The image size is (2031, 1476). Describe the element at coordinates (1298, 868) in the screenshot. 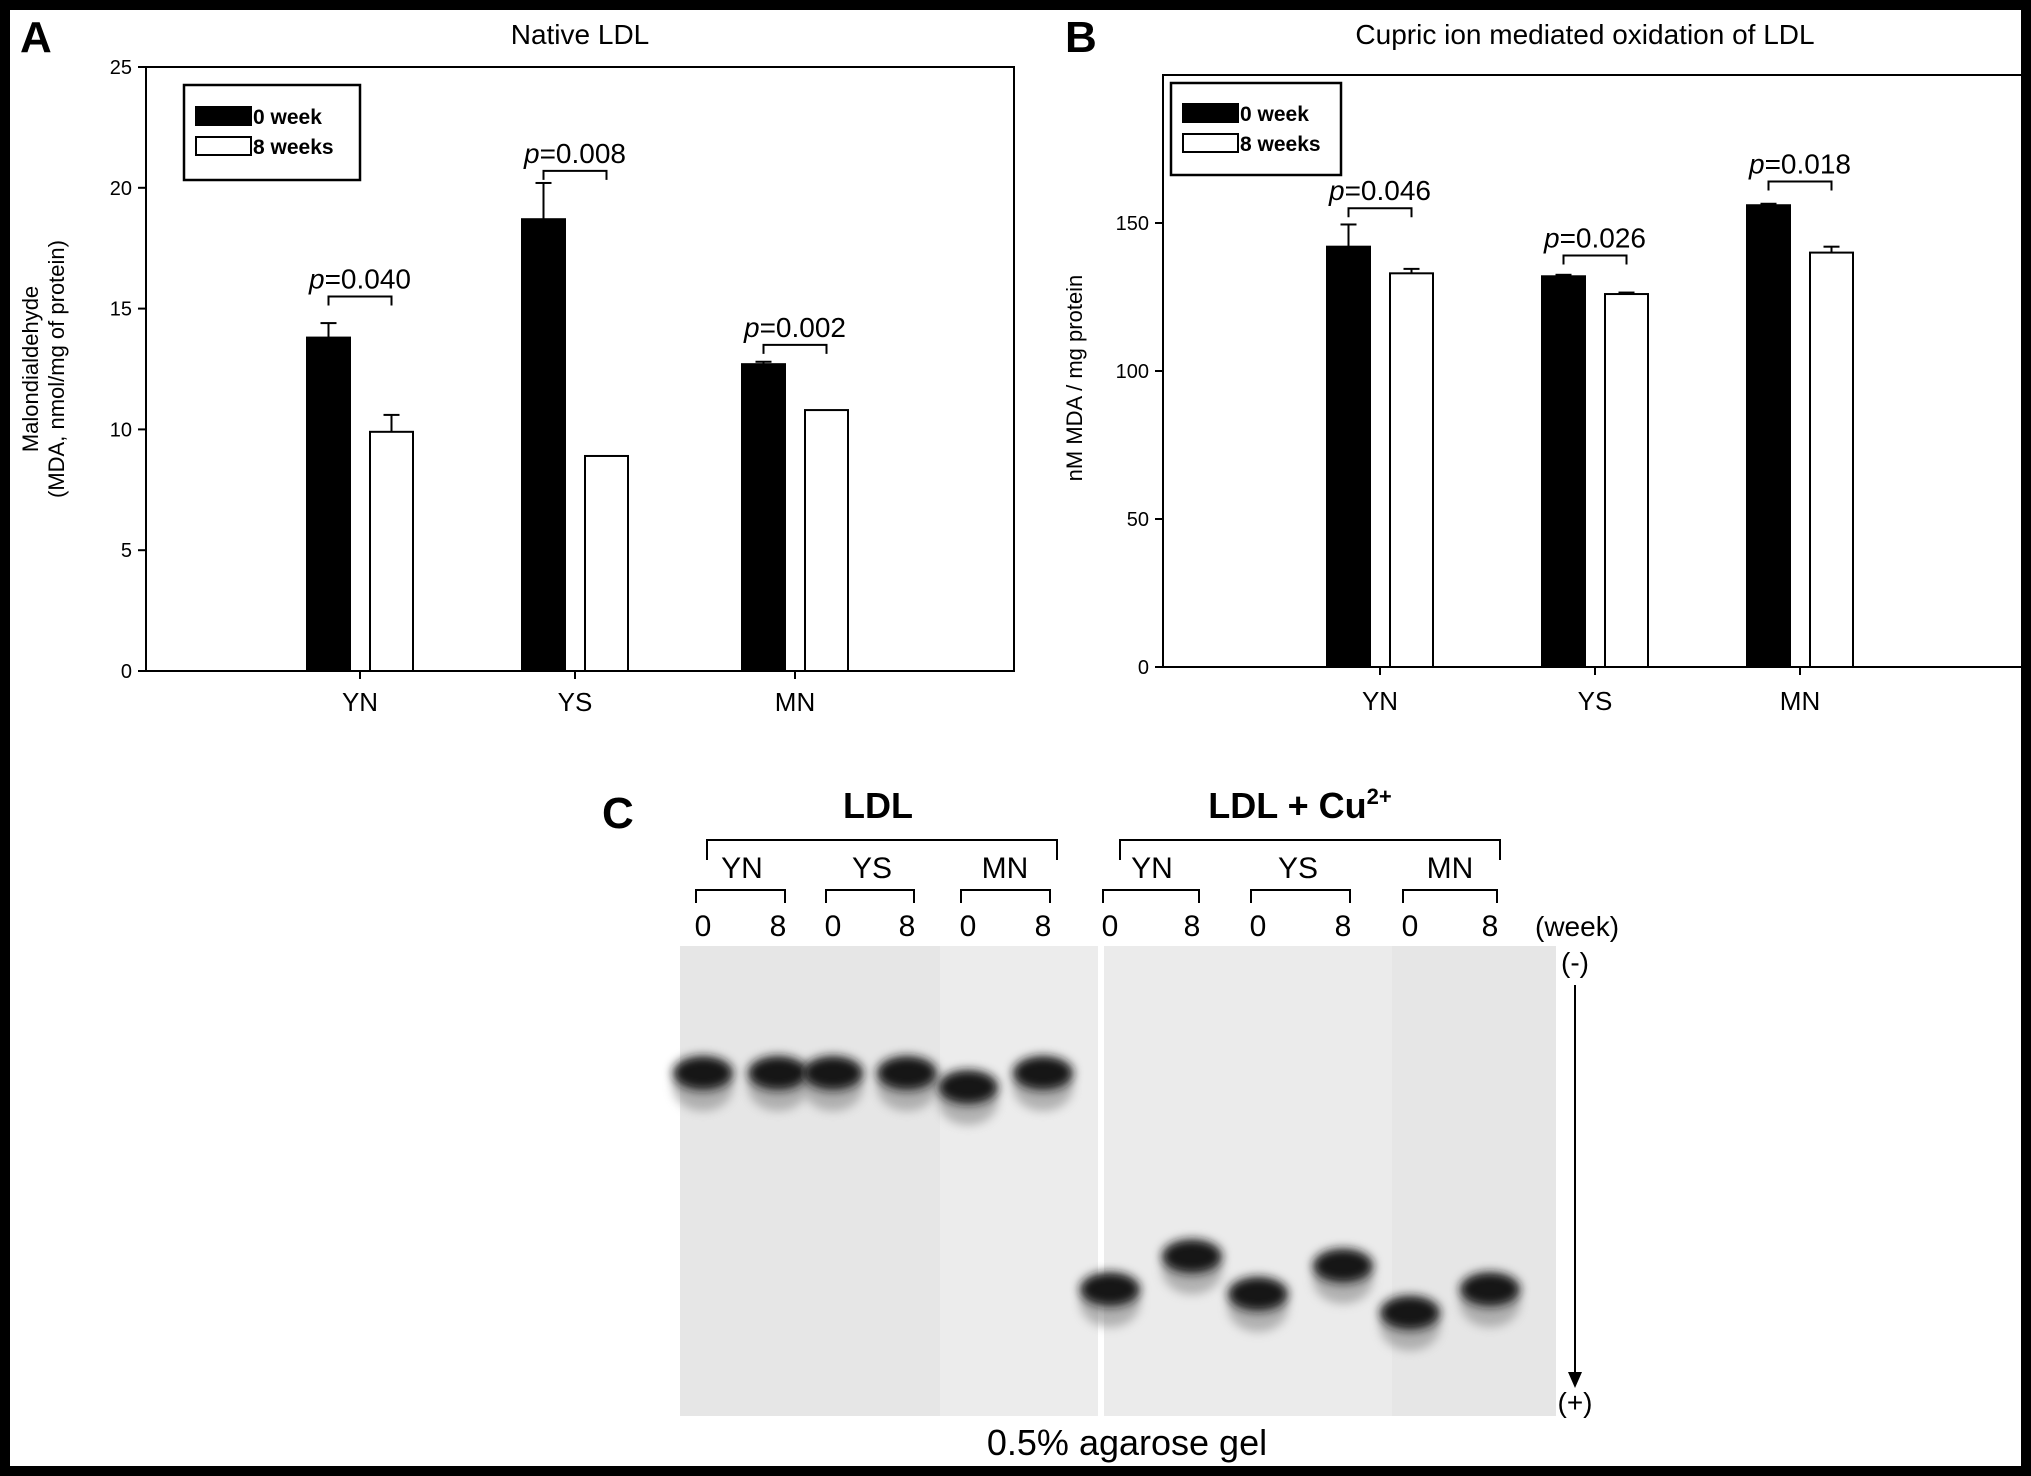

I see `gel-group-label-ldl-cu-ys: YS` at that location.